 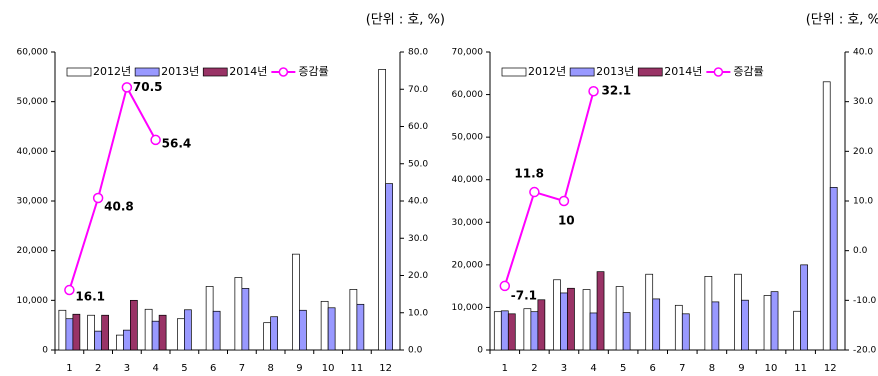 What do you see at coordinates (418, 164) in the screenshot?
I see `y2-tick-label: 50.0` at bounding box center [418, 164].